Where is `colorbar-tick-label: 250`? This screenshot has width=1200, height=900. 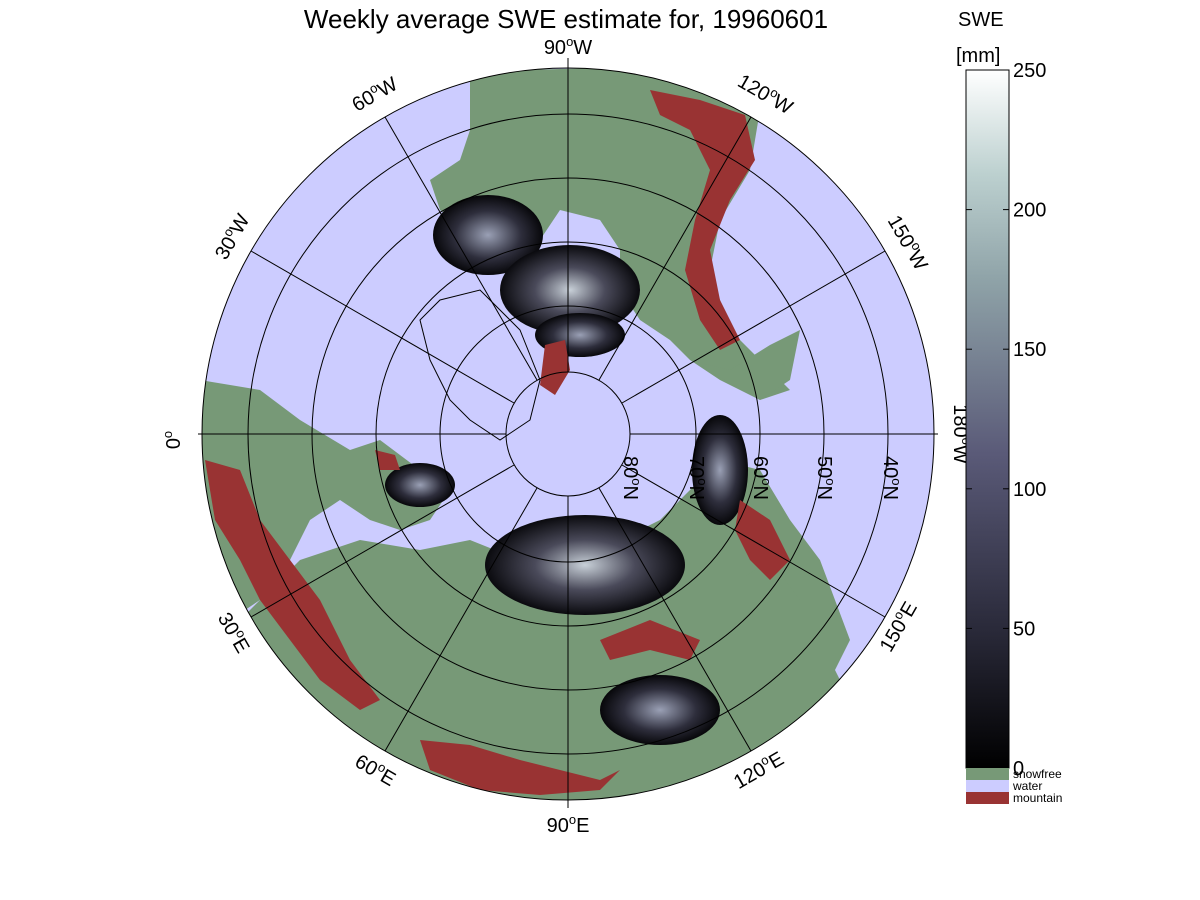 colorbar-tick-label: 250 is located at coordinates (1029, 71).